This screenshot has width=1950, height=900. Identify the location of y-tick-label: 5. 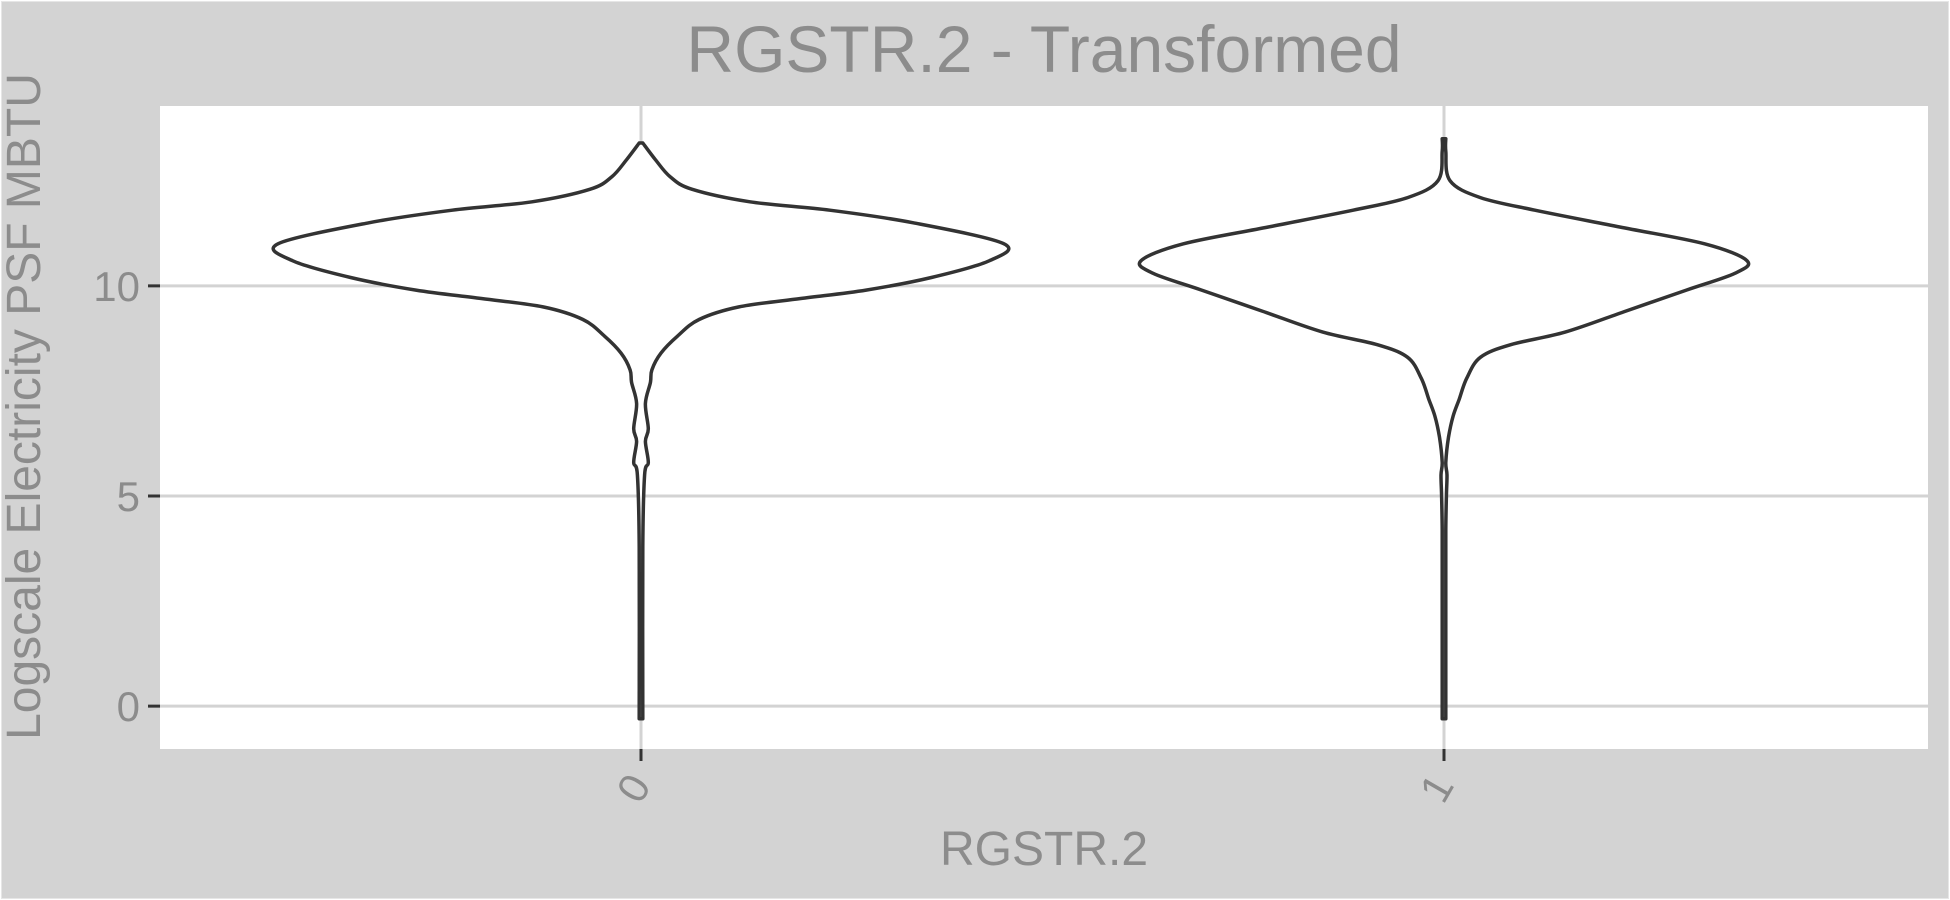
(128, 496).